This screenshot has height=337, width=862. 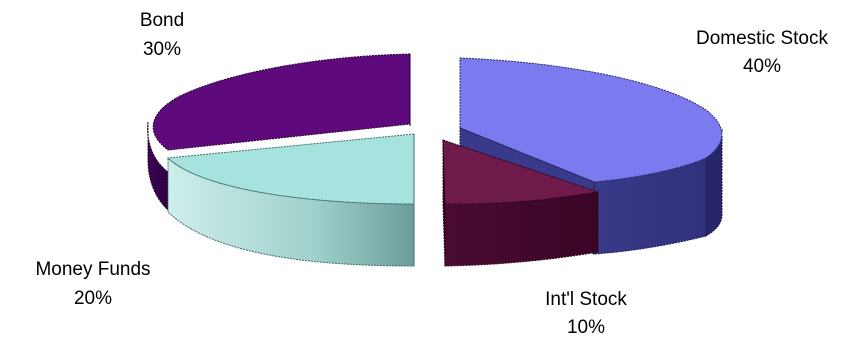 What do you see at coordinates (162, 49) in the screenshot?
I see `label-bond-pct: 30%` at bounding box center [162, 49].